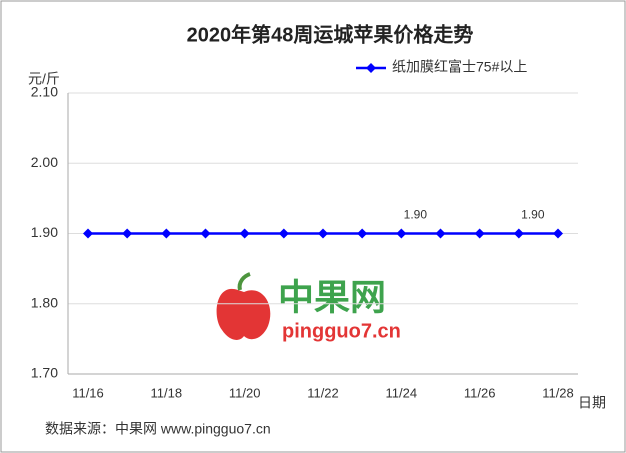  I want to click on x-tick-label: 11/16, so click(88, 392).